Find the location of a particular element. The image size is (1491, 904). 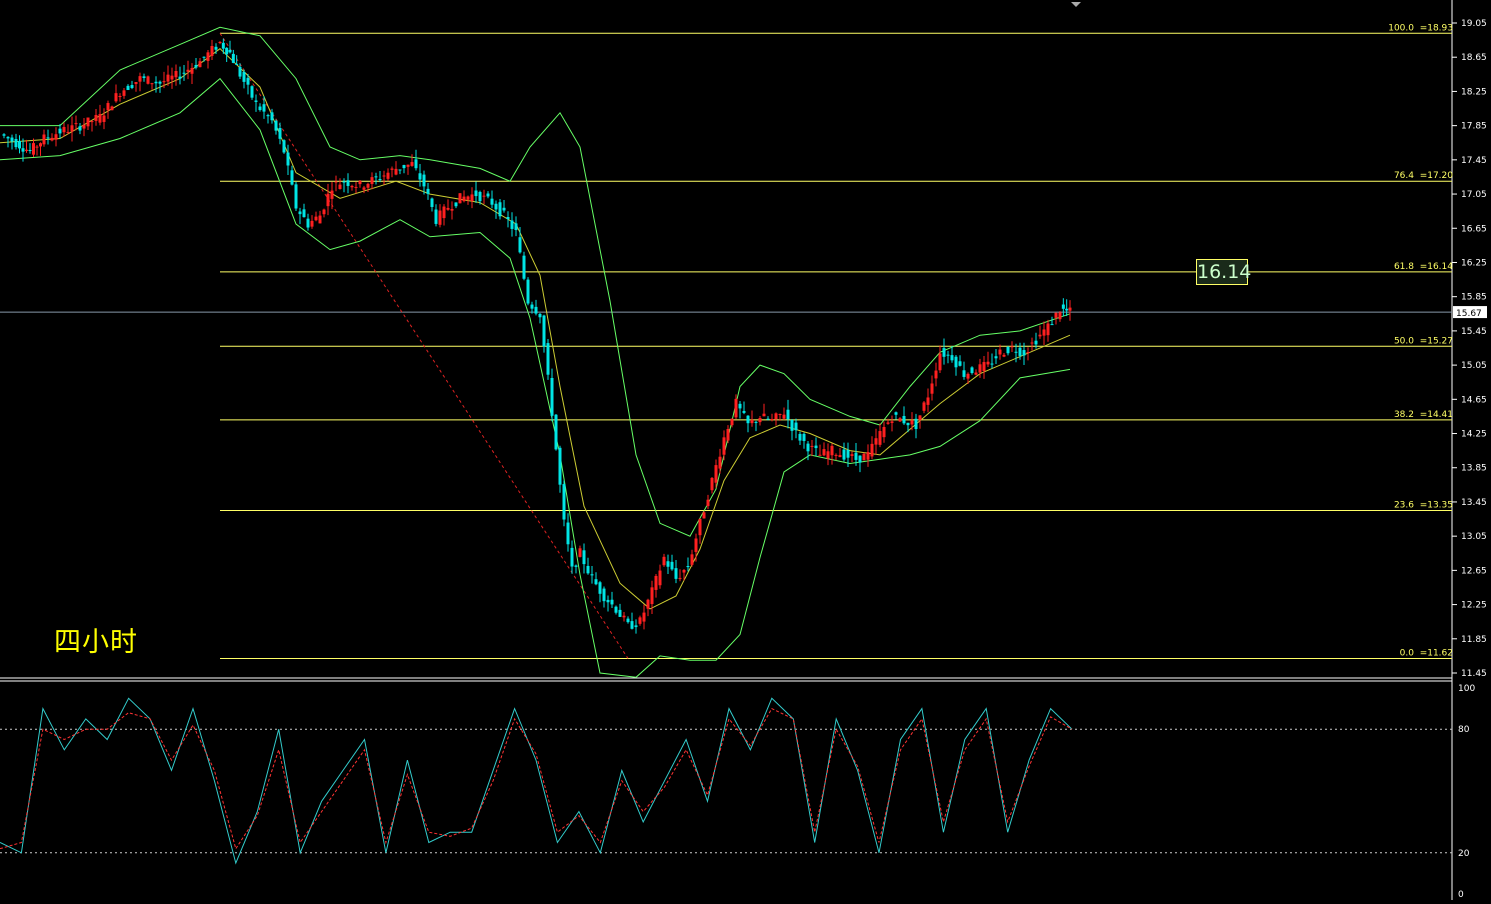

stoch-axis-label: 0 is located at coordinates (1461, 895).